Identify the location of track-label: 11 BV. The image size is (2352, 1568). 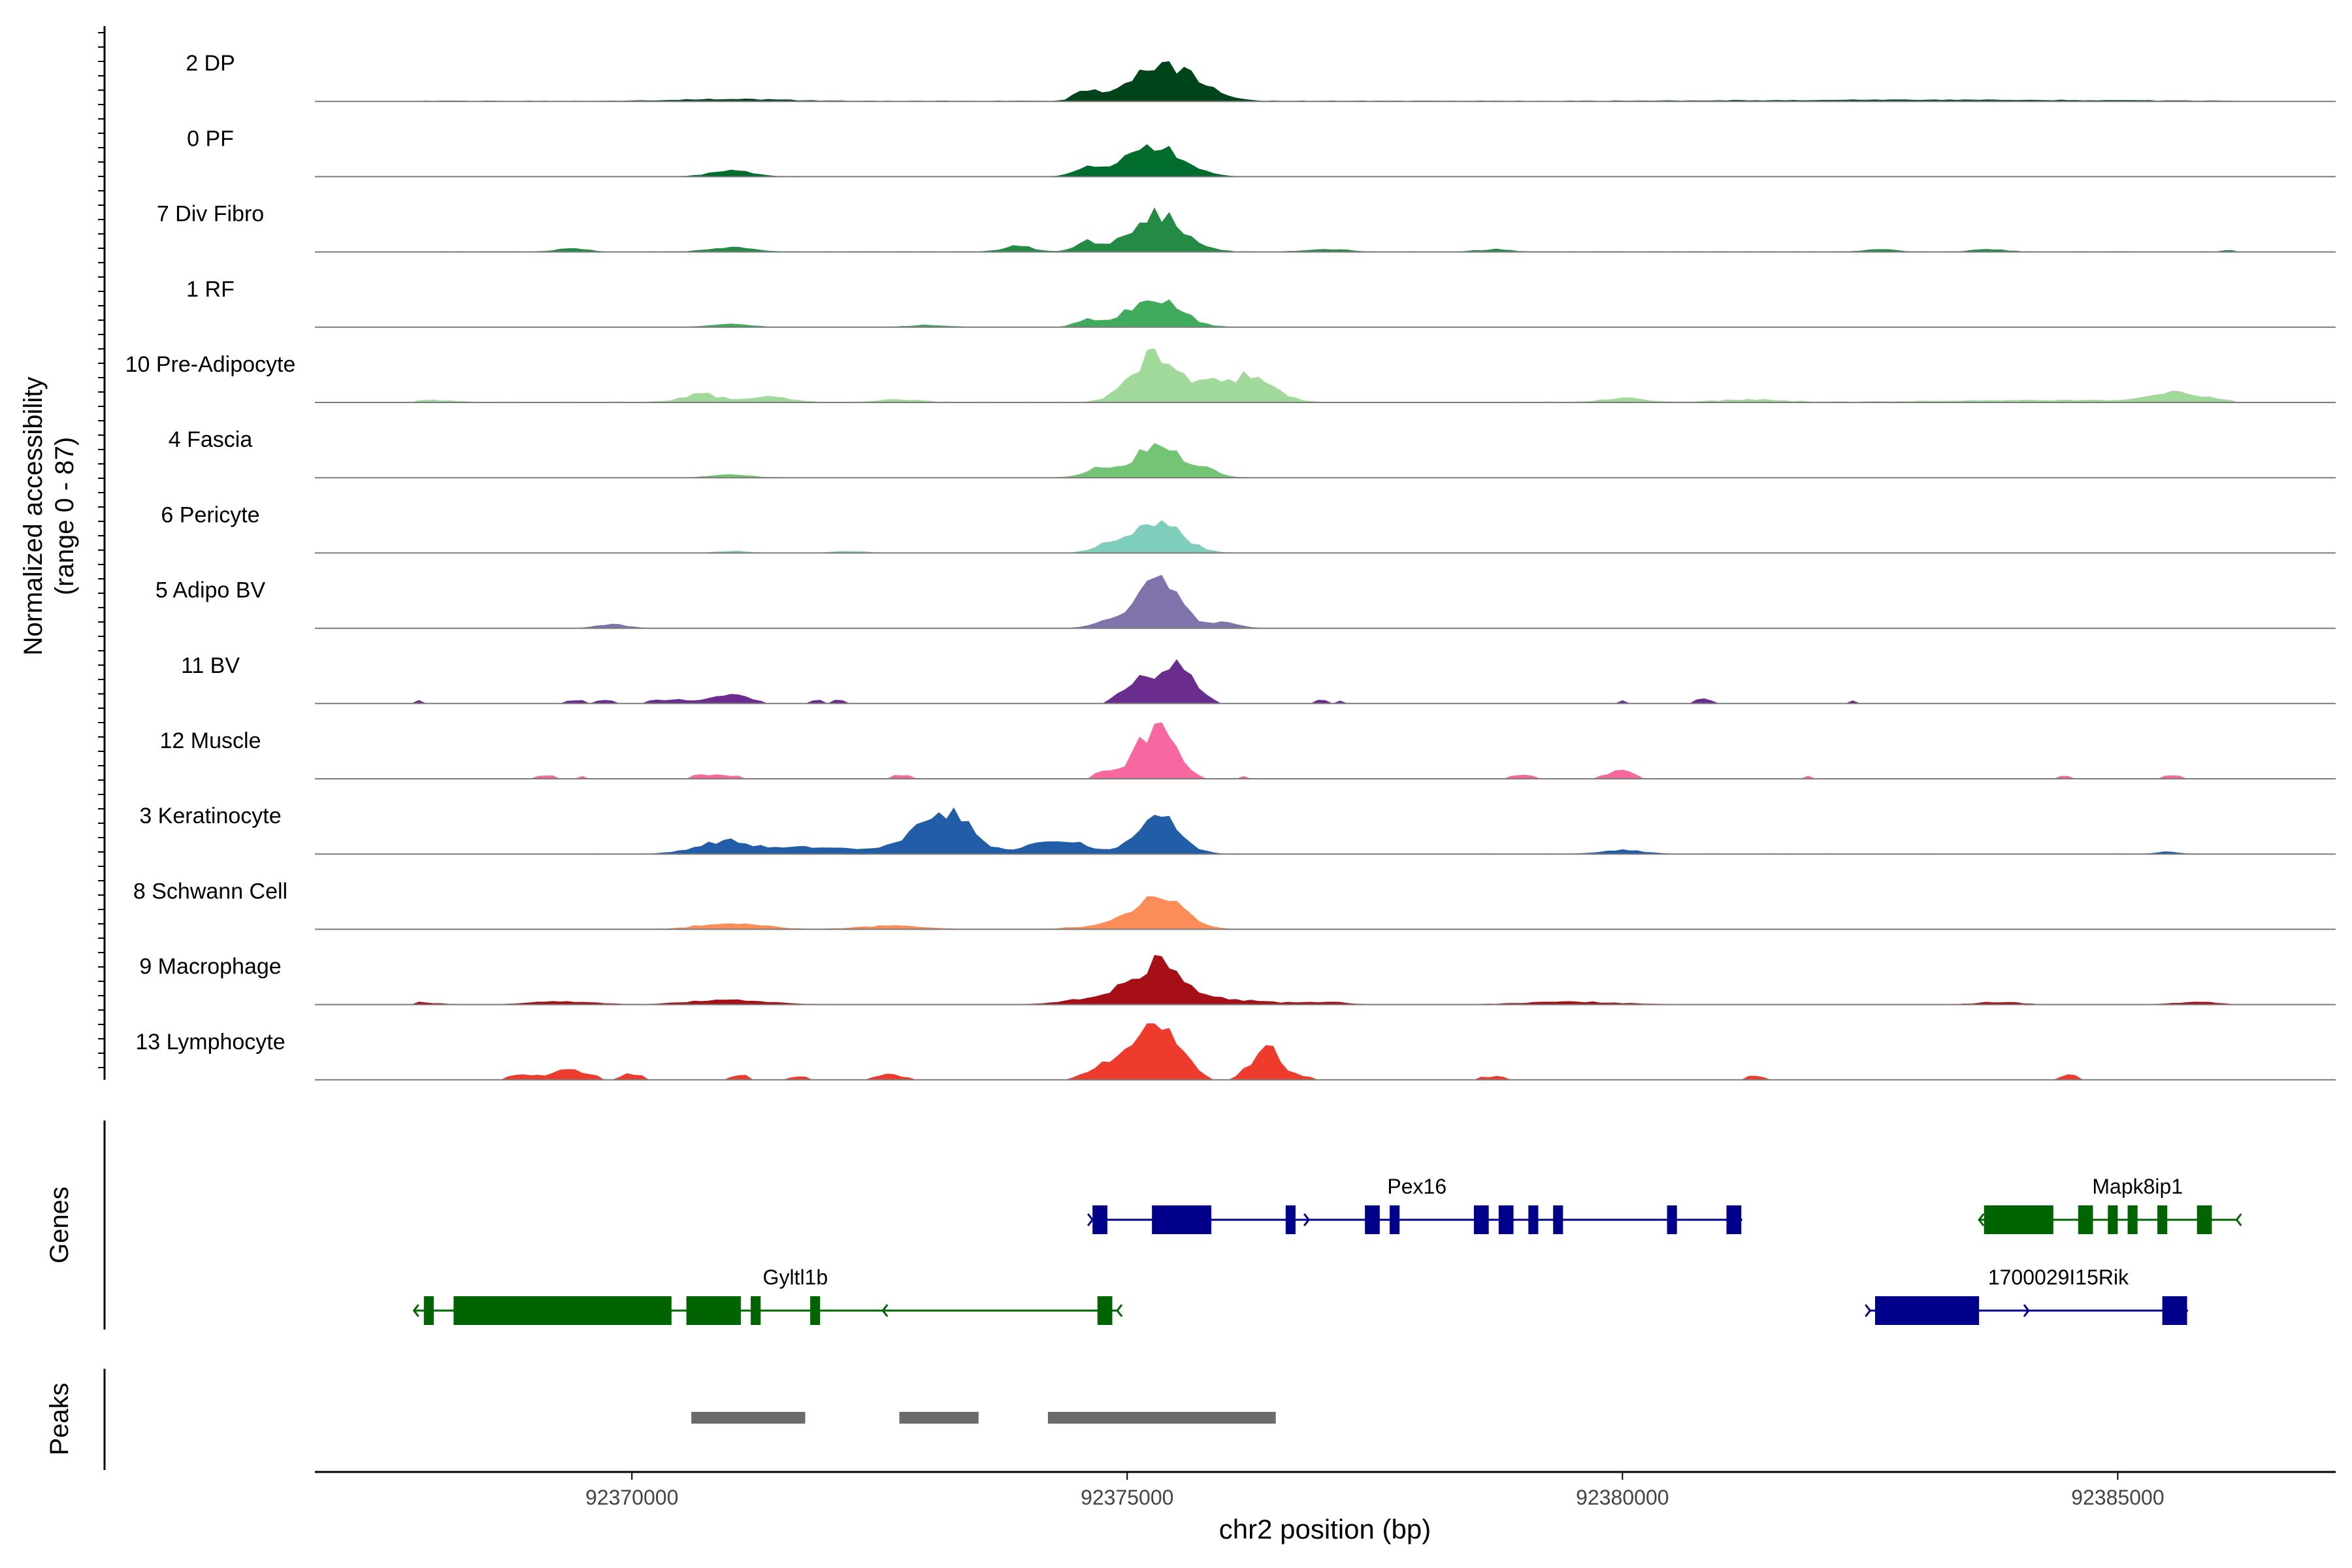
(210, 665).